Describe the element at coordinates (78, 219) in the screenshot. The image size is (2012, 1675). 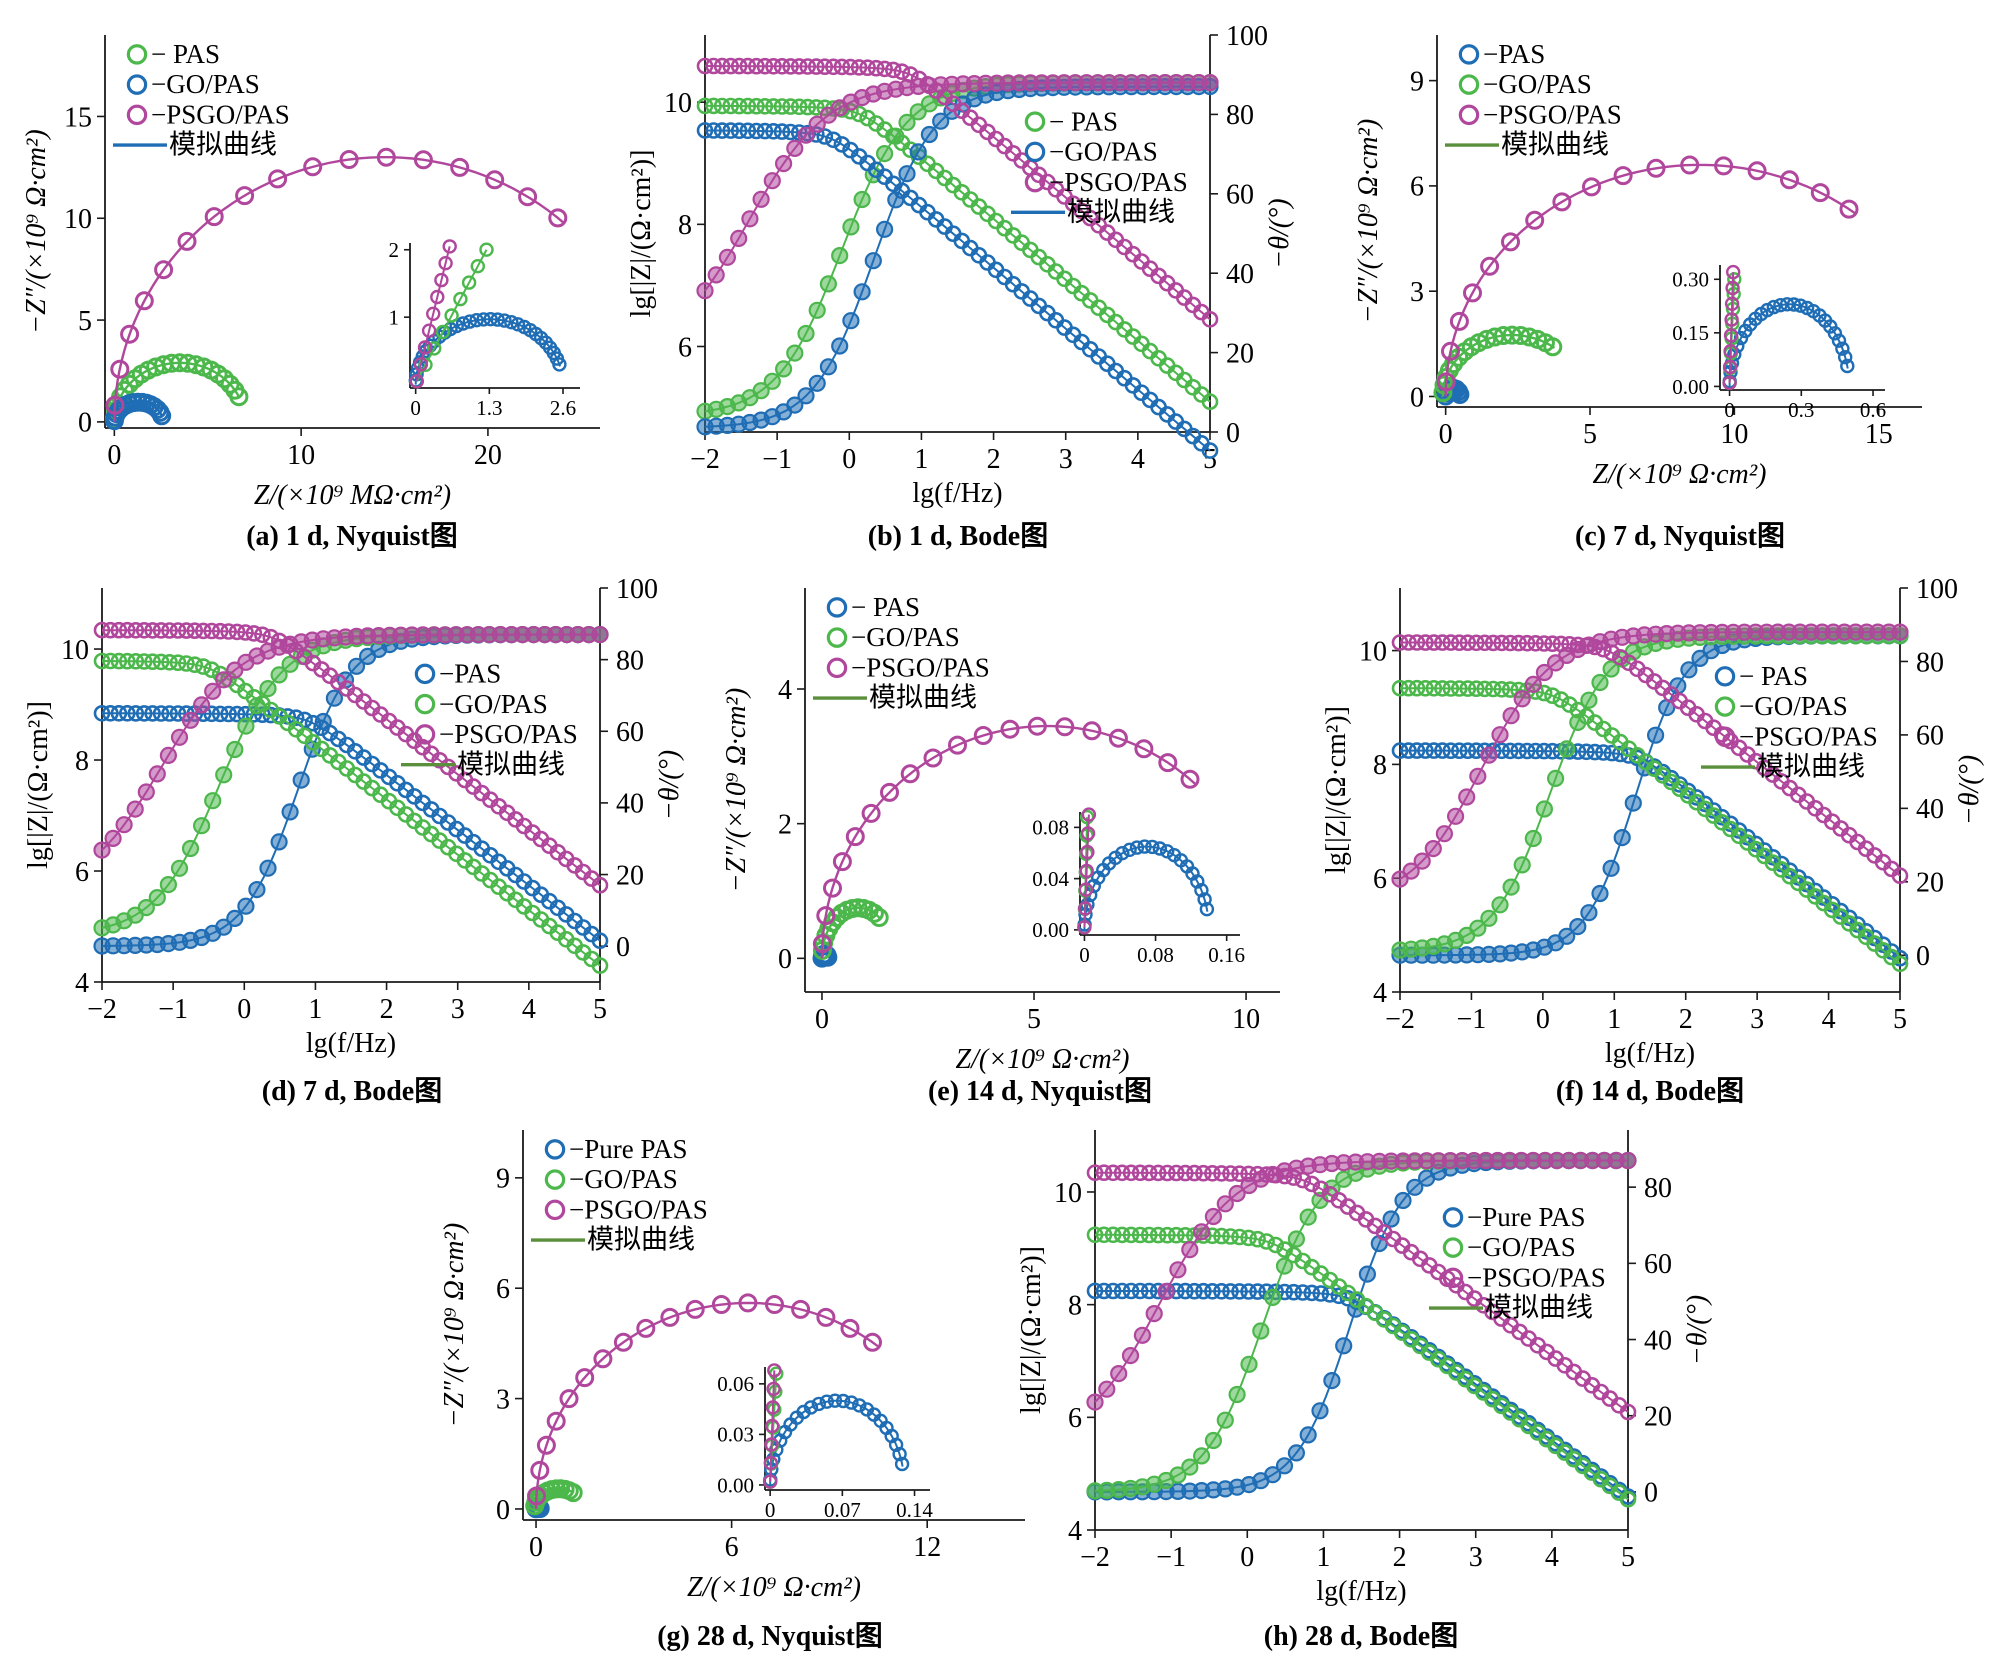
I see `y-tick-label: 10` at that location.